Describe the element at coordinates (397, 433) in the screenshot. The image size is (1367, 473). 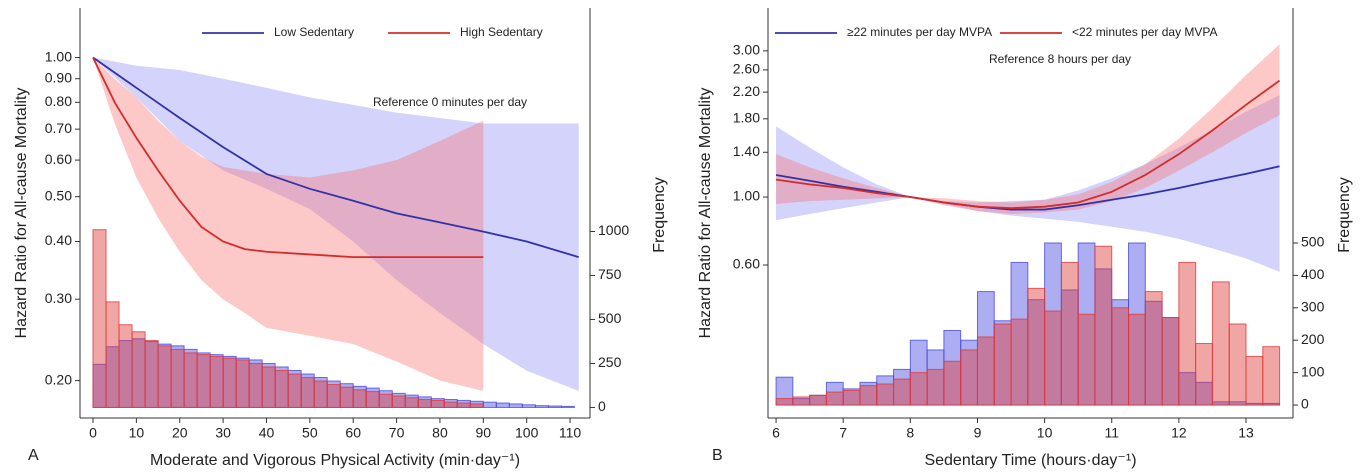
I see `x-tick-label: 70` at that location.